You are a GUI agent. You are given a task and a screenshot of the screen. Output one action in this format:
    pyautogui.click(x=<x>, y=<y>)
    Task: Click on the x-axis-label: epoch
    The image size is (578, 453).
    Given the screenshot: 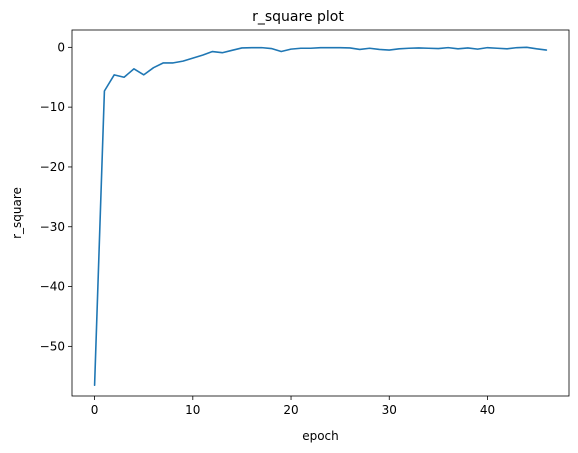 What is the action you would take?
    pyautogui.click(x=320, y=436)
    